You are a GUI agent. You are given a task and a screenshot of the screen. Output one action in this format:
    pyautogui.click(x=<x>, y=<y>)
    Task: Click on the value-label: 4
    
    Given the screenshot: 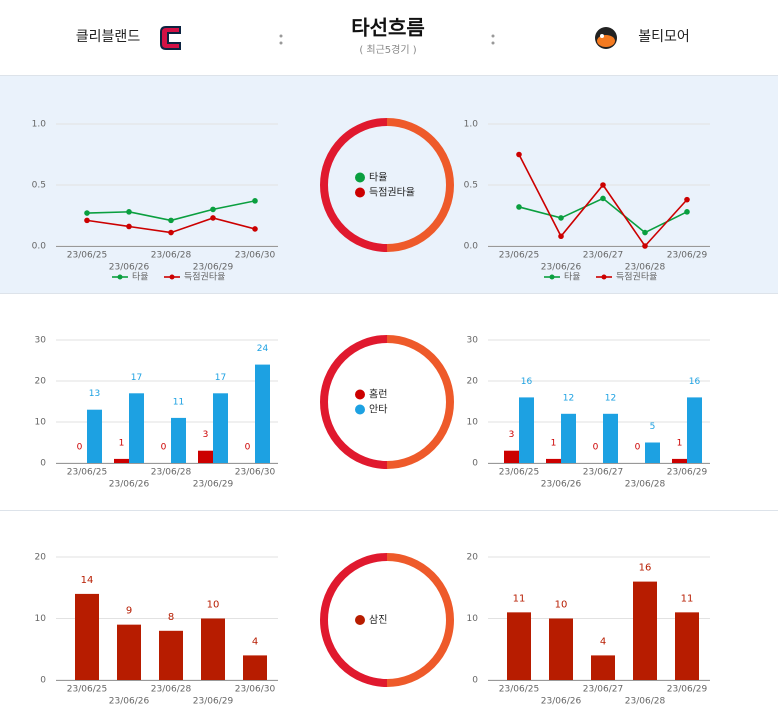 What is the action you would take?
    pyautogui.click(x=603, y=641)
    